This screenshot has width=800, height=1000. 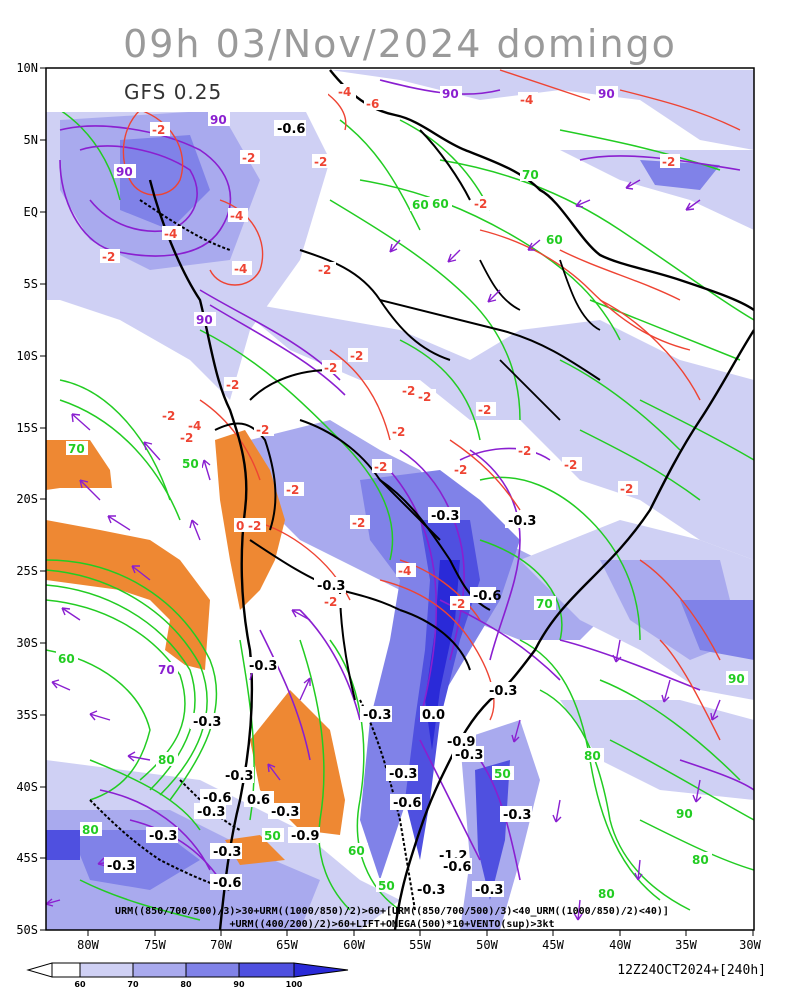 What do you see at coordinates (31, 212) in the screenshot?
I see `lat-label-eq: EQ` at bounding box center [31, 212].